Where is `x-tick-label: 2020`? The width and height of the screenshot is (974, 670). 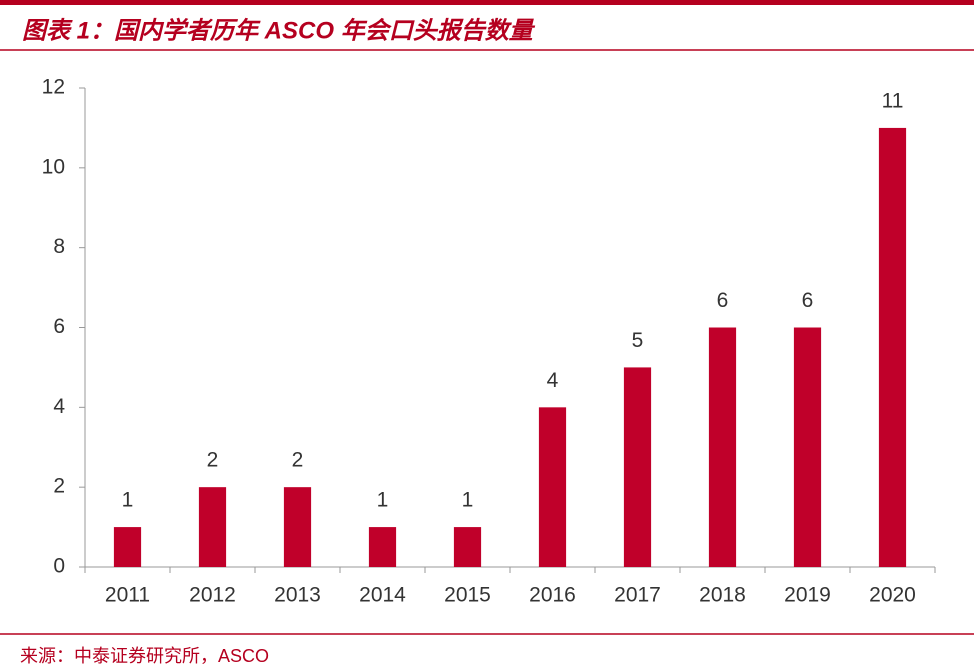
x-tick-label: 2020 is located at coordinates (892, 595).